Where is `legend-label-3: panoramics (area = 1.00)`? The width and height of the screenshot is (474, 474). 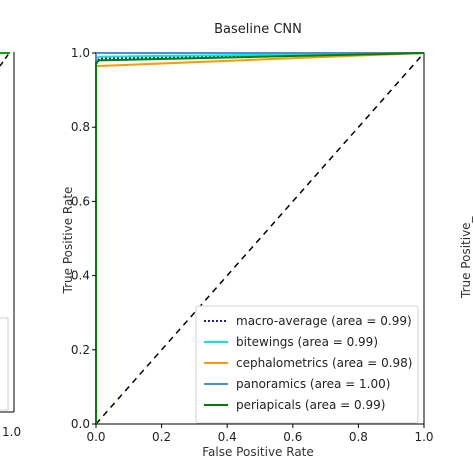
legend-label-3: panoramics (area = 1.00) is located at coordinates (313, 384).